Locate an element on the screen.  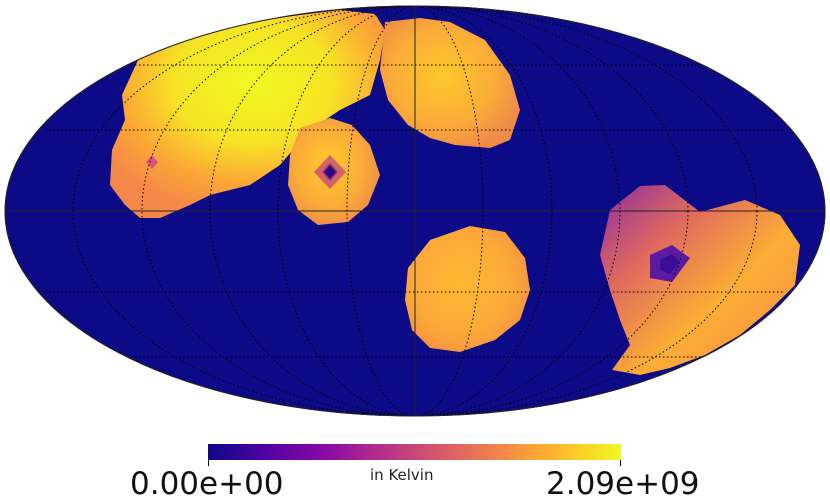
region-east-core-inner is located at coordinates (670, 264).